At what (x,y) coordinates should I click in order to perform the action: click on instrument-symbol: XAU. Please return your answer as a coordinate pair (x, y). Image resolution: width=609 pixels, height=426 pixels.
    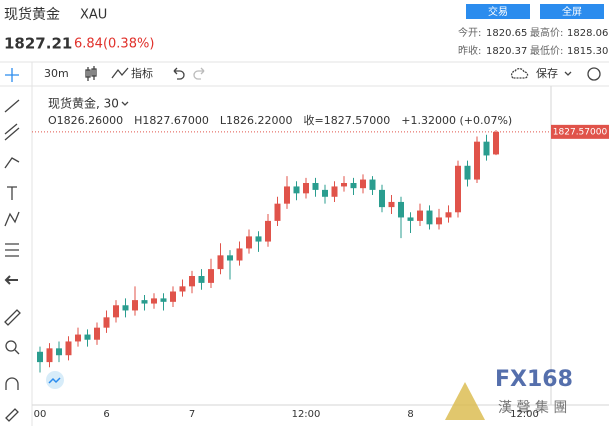
    Looking at the image, I should click on (93, 15).